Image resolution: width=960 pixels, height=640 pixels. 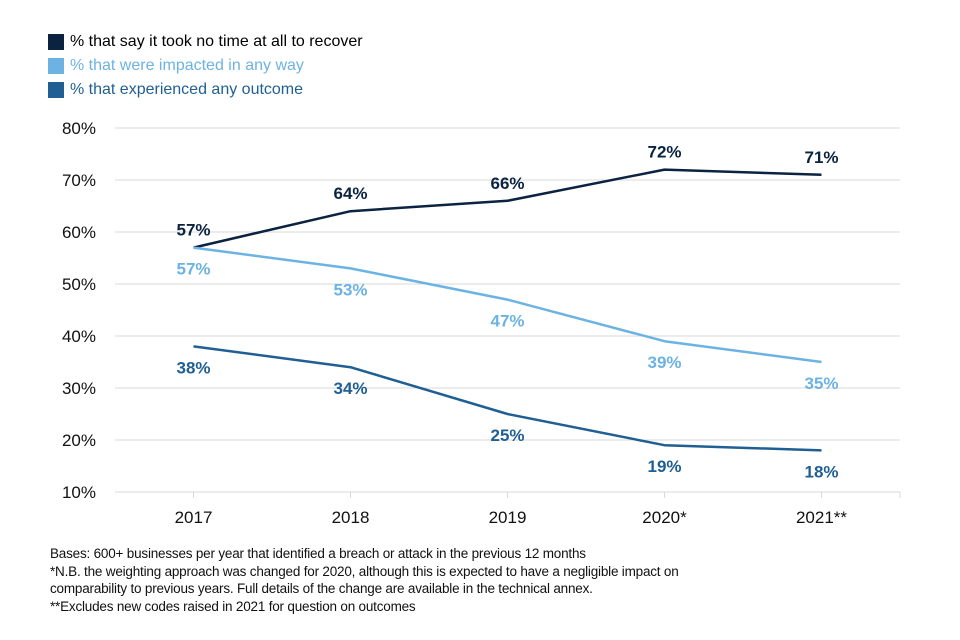 What do you see at coordinates (507, 321) in the screenshot?
I see `data-label: 47%` at bounding box center [507, 321].